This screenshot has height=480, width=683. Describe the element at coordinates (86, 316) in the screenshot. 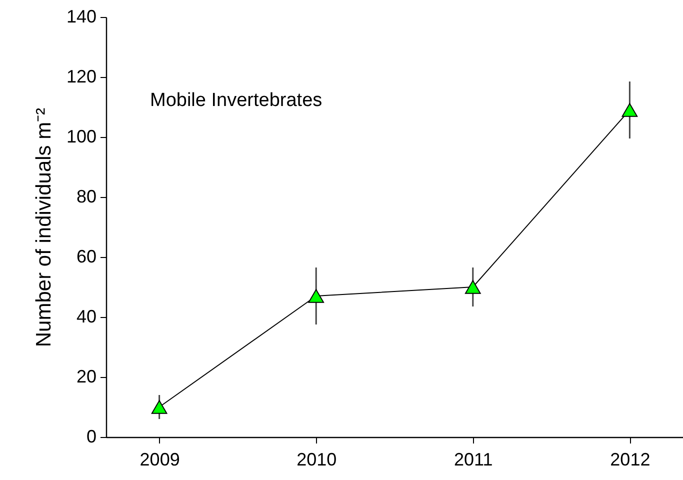

I see `y-tick-label: 40` at that location.